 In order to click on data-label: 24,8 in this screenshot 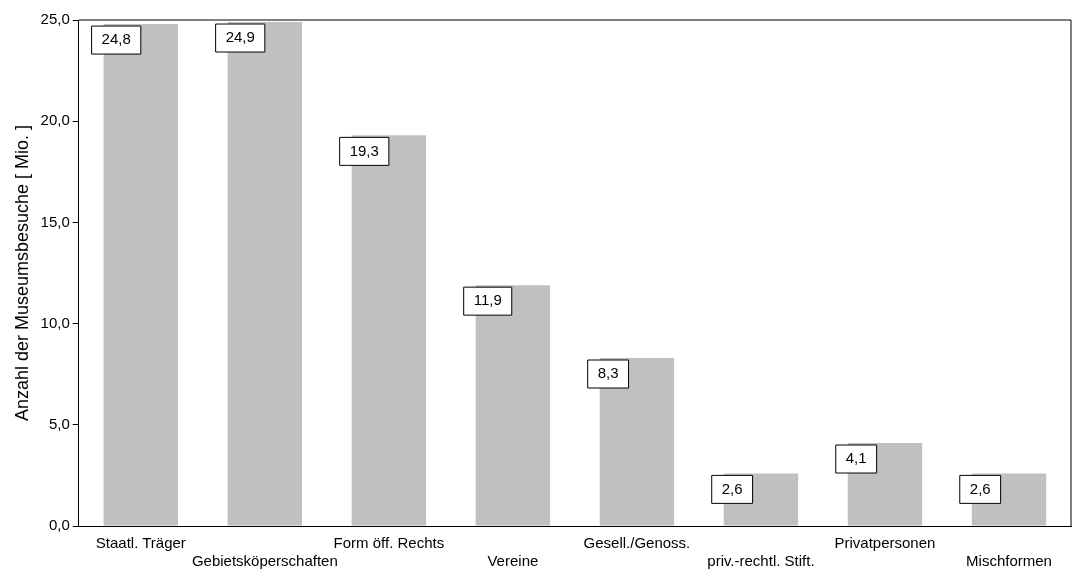, I will do `click(116, 39)`.